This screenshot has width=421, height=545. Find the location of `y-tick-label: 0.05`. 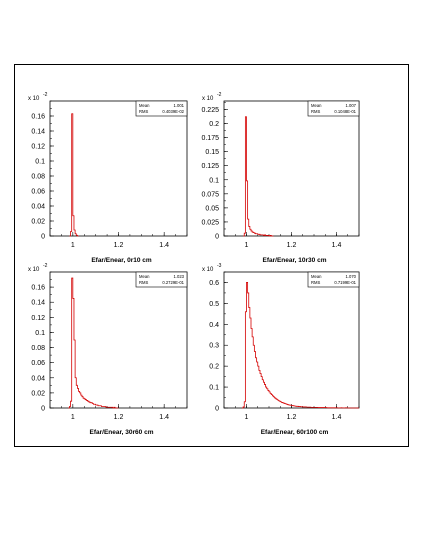

y-tick-label: 0.05 is located at coordinates (212, 208).